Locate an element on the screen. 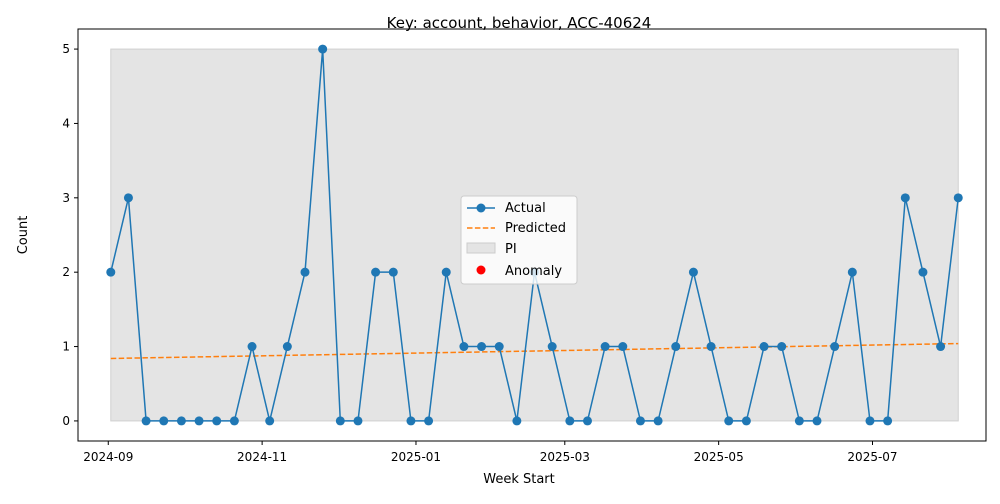 This screenshot has width=1000, height=504. x-tick-label: 2025-07 is located at coordinates (872, 457).